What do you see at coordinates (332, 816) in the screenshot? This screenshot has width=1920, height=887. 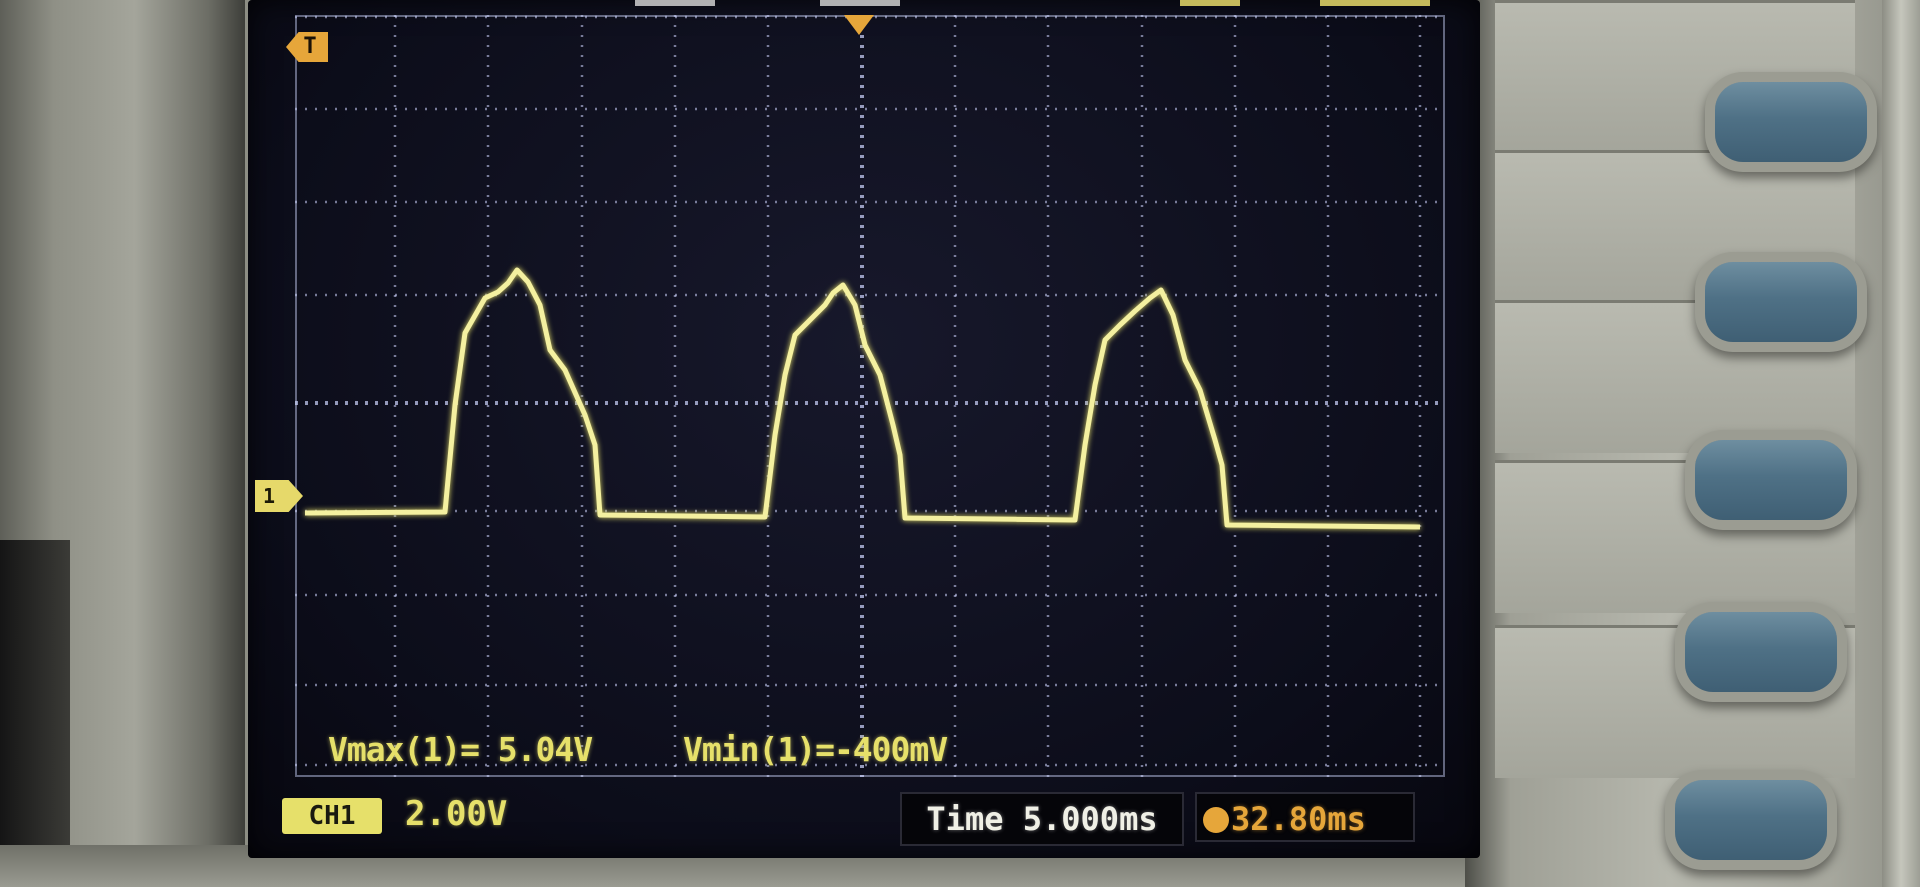 I see `channel-1-badge: CH1` at bounding box center [332, 816].